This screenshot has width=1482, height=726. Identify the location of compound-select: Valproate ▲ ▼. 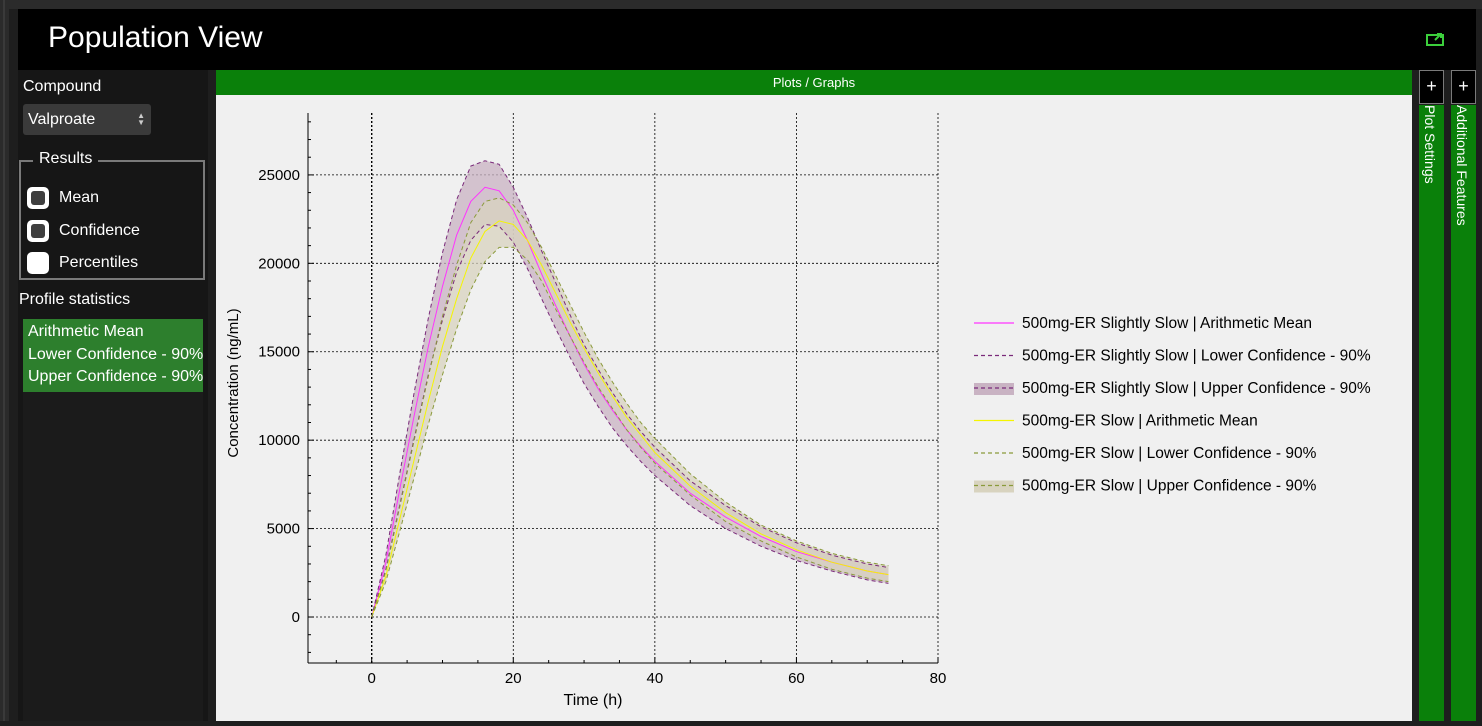
(87, 119).